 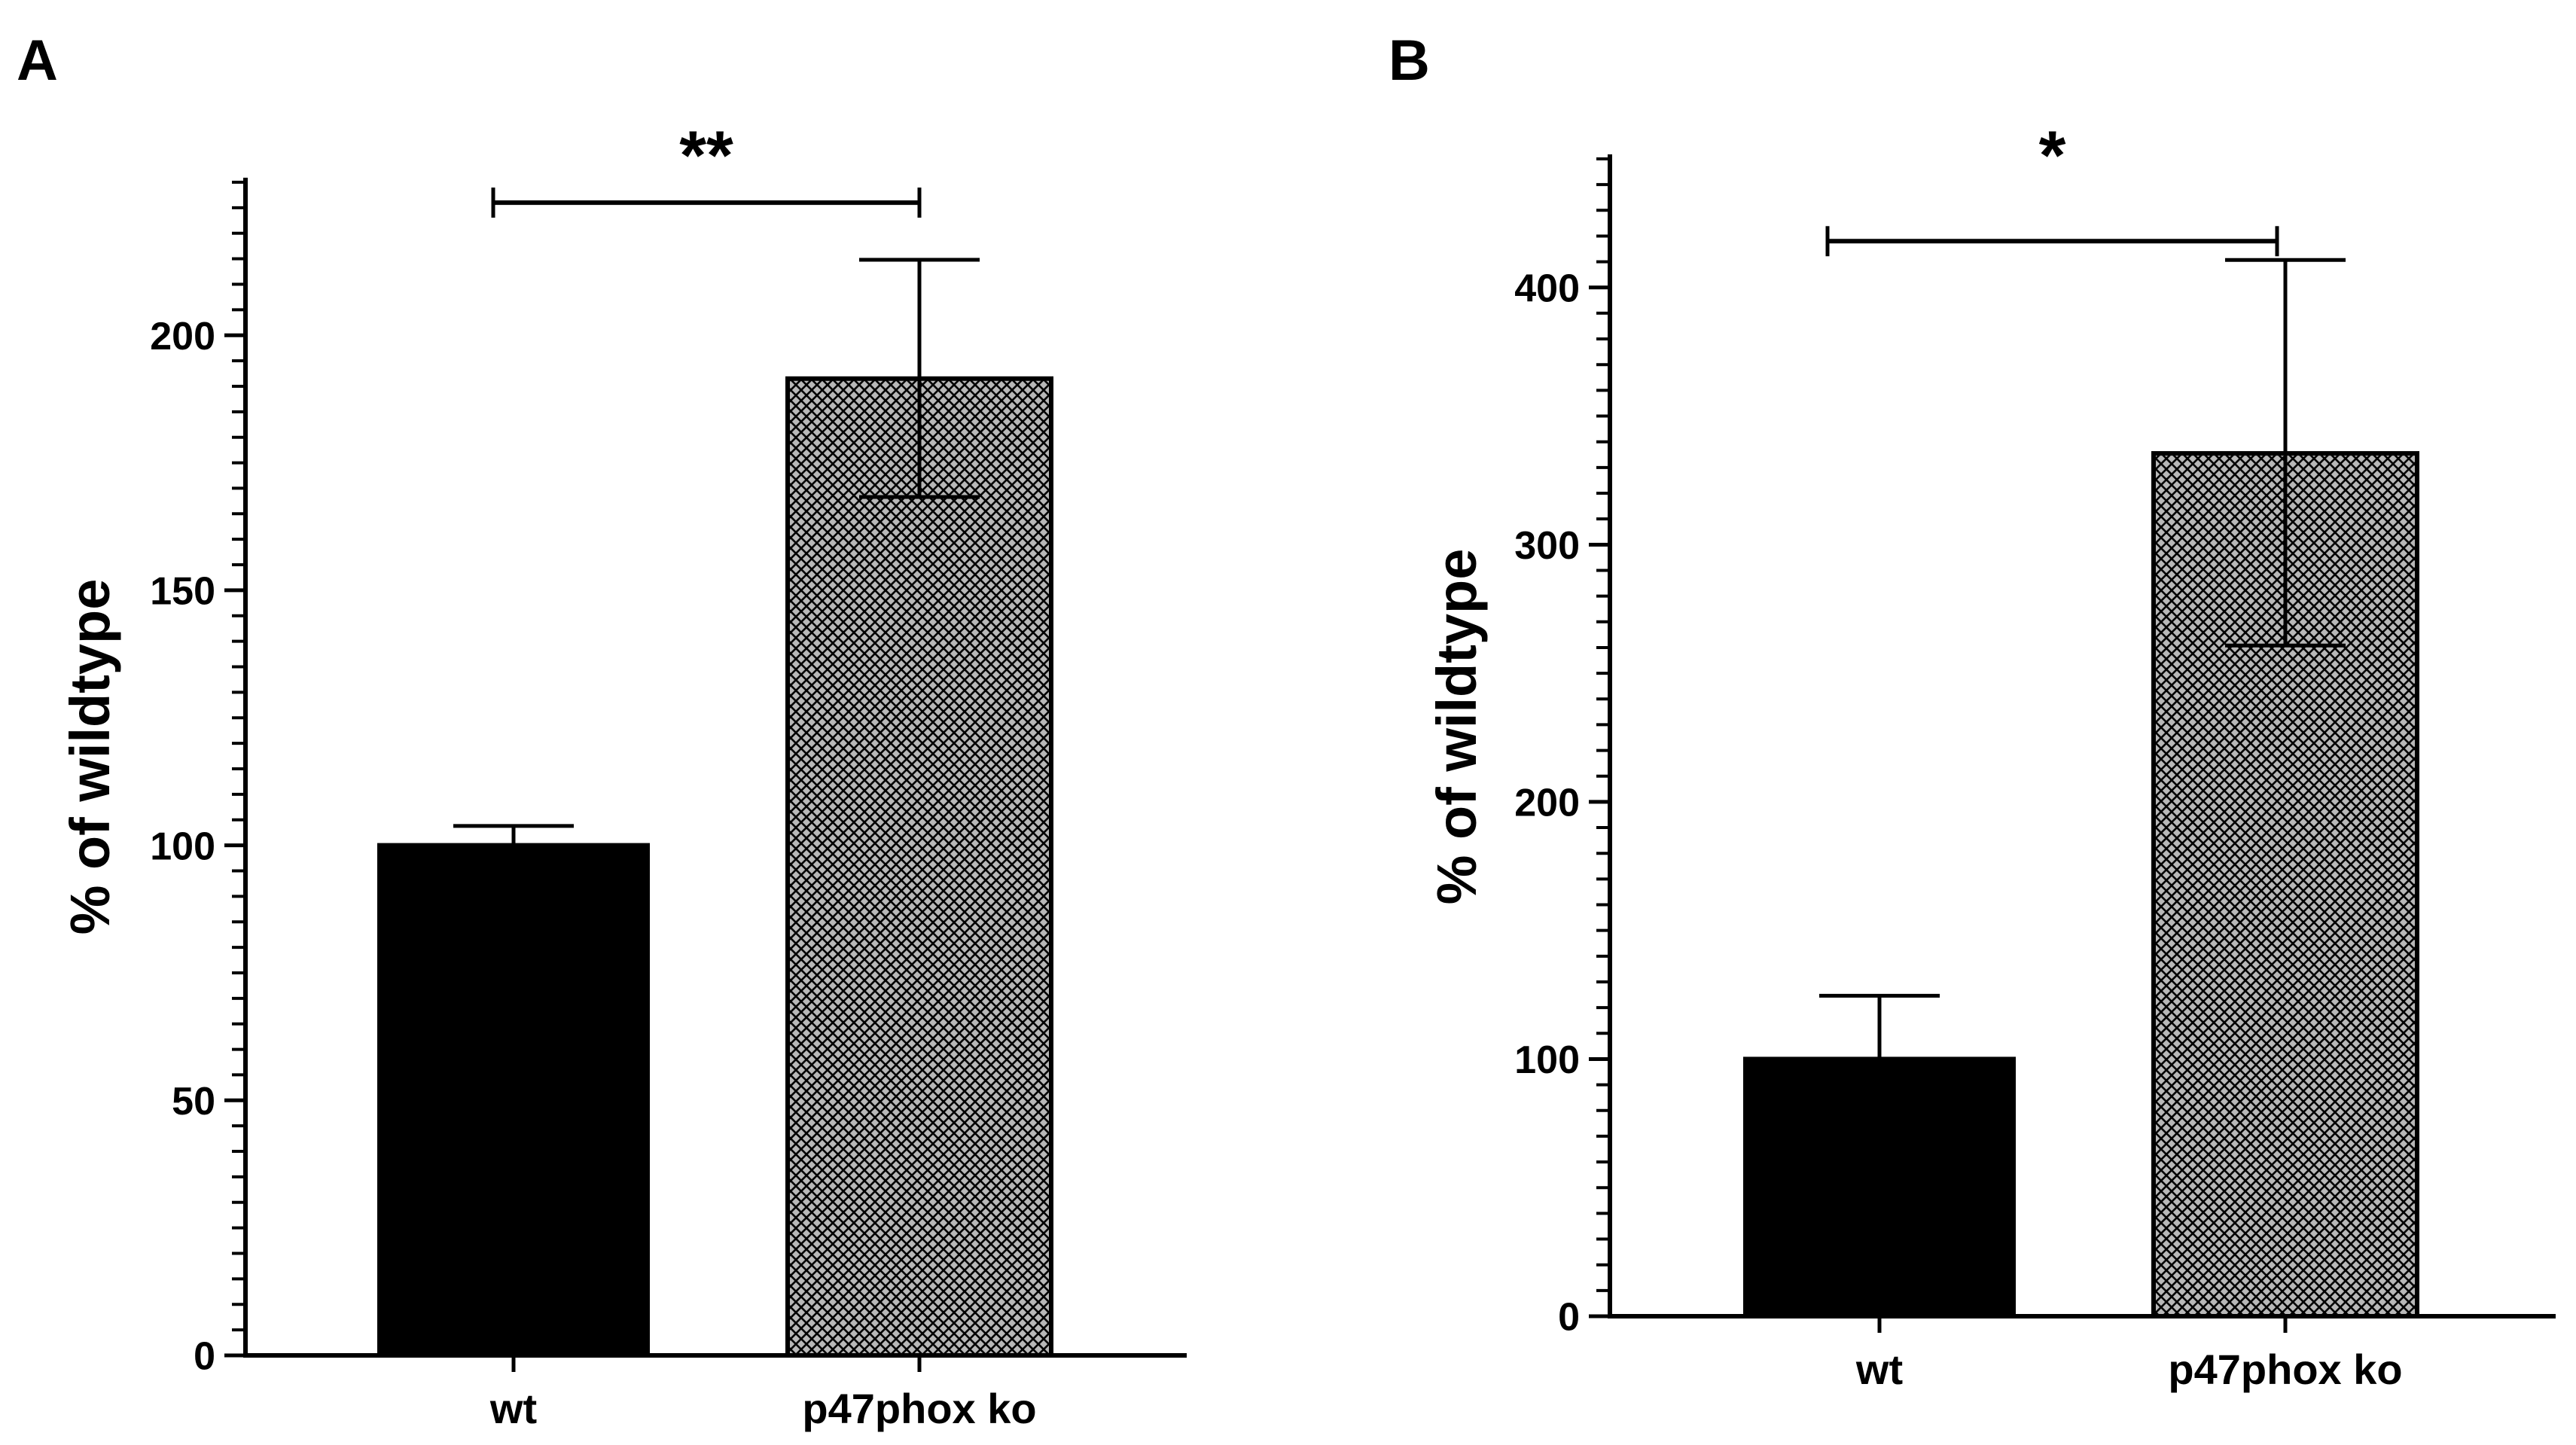 I want to click on significance-label: **, so click(x=706, y=155).